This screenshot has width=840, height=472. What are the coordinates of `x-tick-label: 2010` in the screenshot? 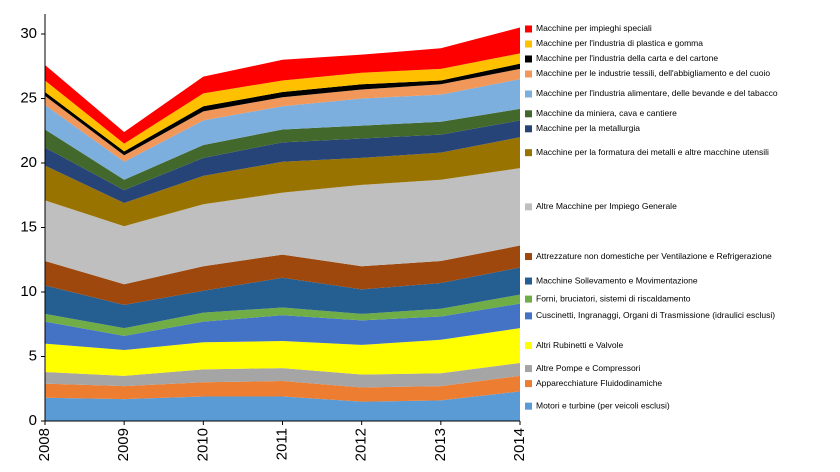 It's located at (202, 444).